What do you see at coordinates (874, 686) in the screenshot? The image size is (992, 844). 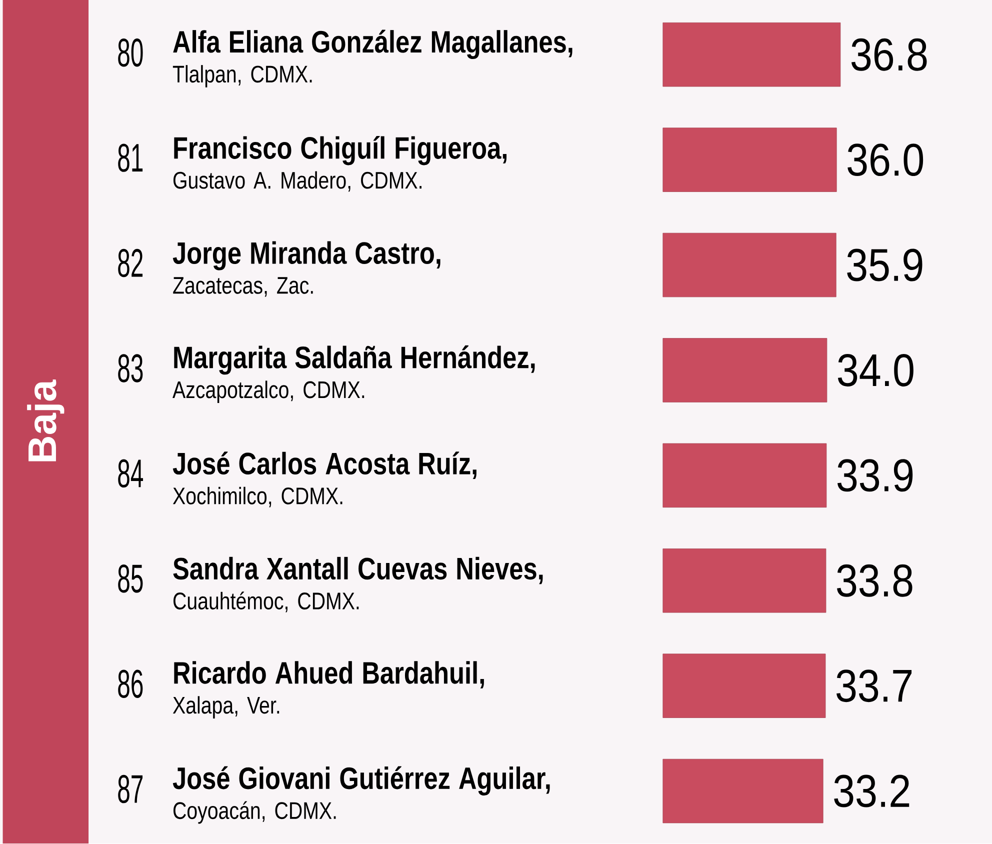 I see `data-label: 33.7` at bounding box center [874, 686].